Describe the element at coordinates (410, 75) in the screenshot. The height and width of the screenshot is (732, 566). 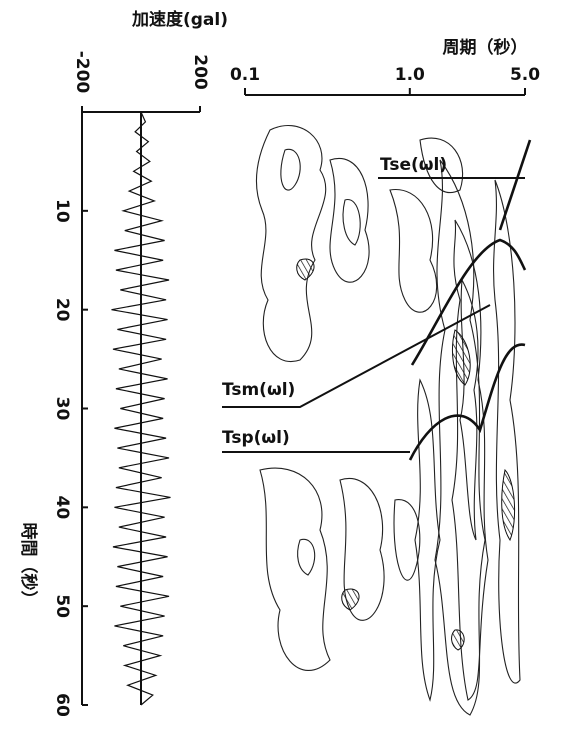
I see `x-tick-label: 1.0` at that location.